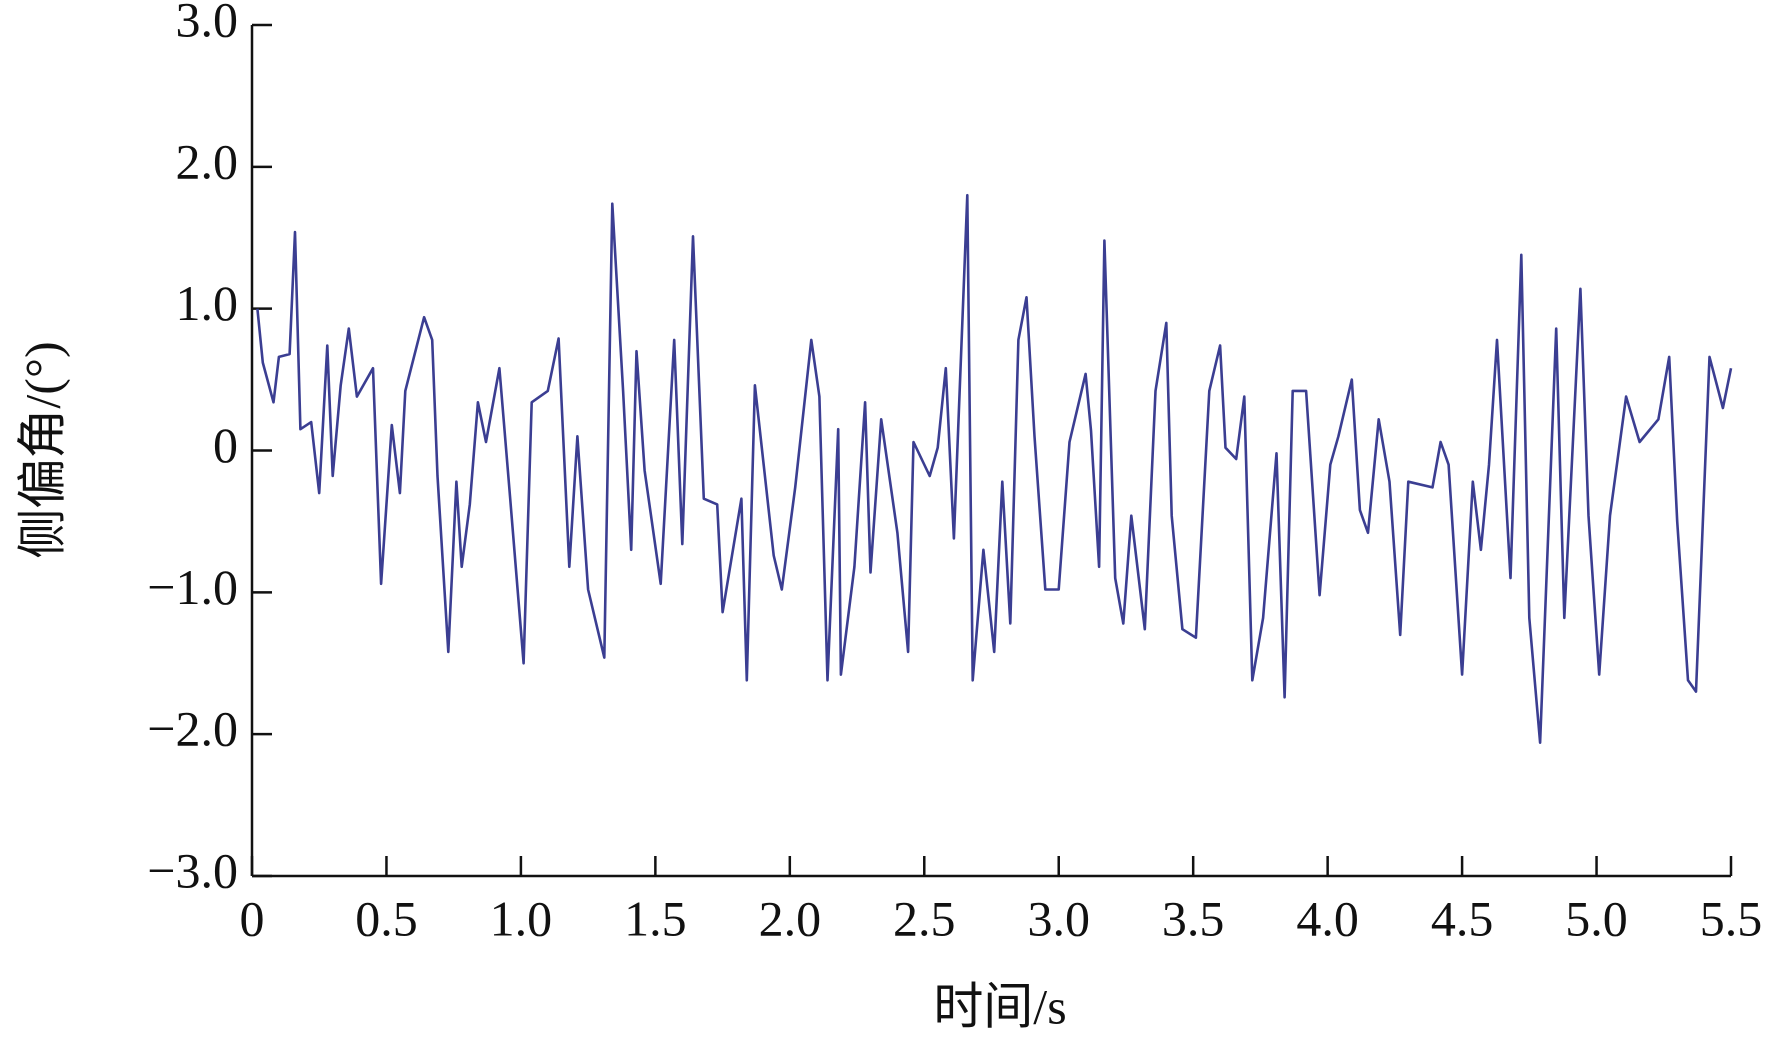  Describe the element at coordinates (521, 918) in the screenshot. I see `x-tick-label: 1.0` at that location.